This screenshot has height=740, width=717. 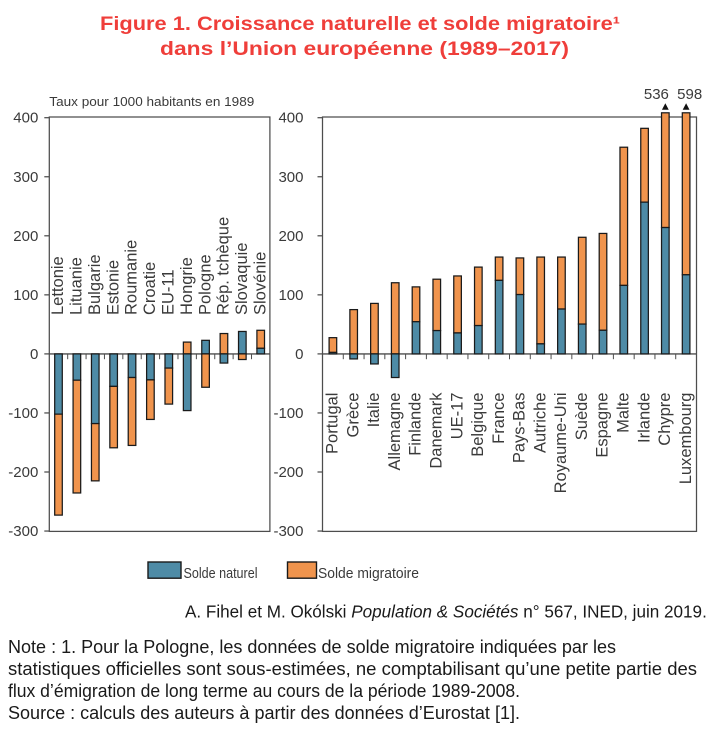 What do you see at coordinates (333, 423) in the screenshot?
I see `svg-text: Portugal` at bounding box center [333, 423].